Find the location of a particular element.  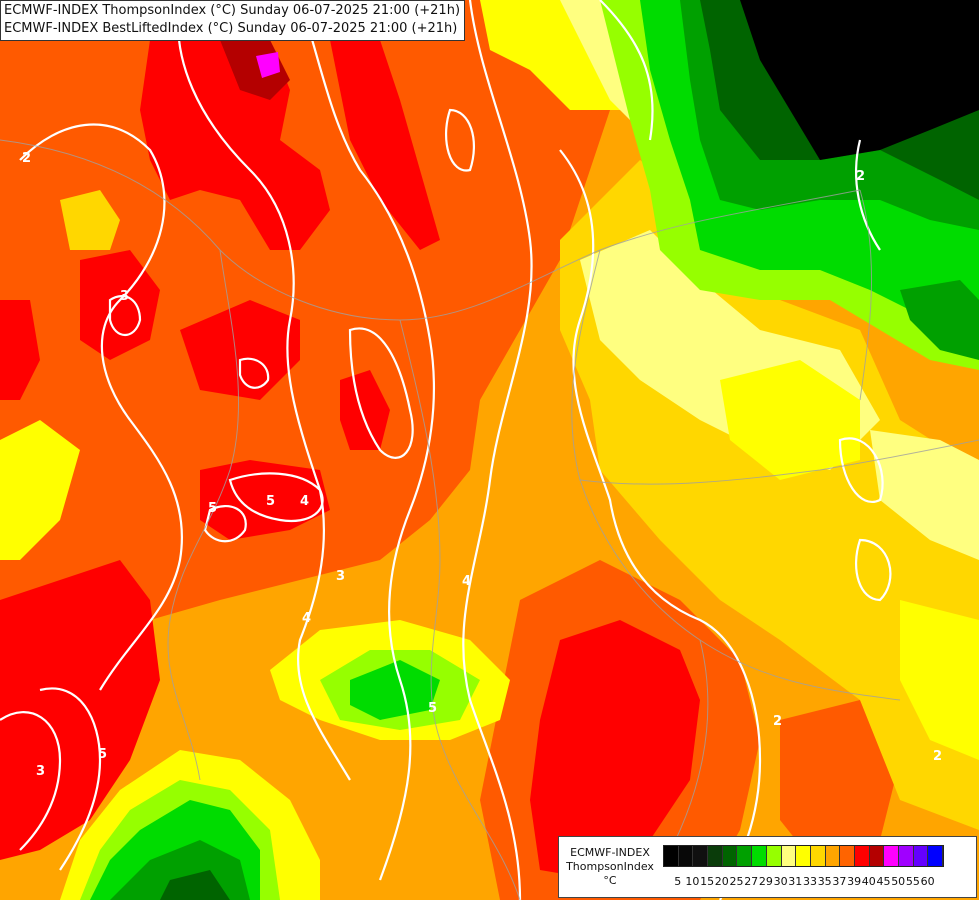

legend-tick-label: 31 is located at coordinates (795, 881).